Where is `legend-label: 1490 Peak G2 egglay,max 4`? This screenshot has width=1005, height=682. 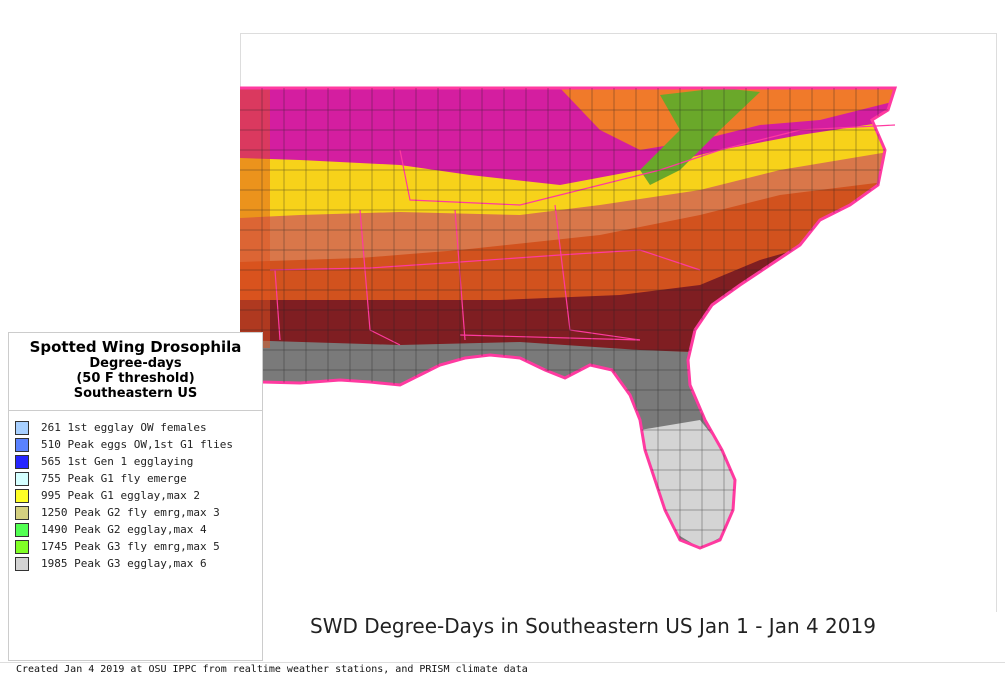
legend-label: 1490 Peak G2 egglay,max 4 is located at coordinates (124, 529).